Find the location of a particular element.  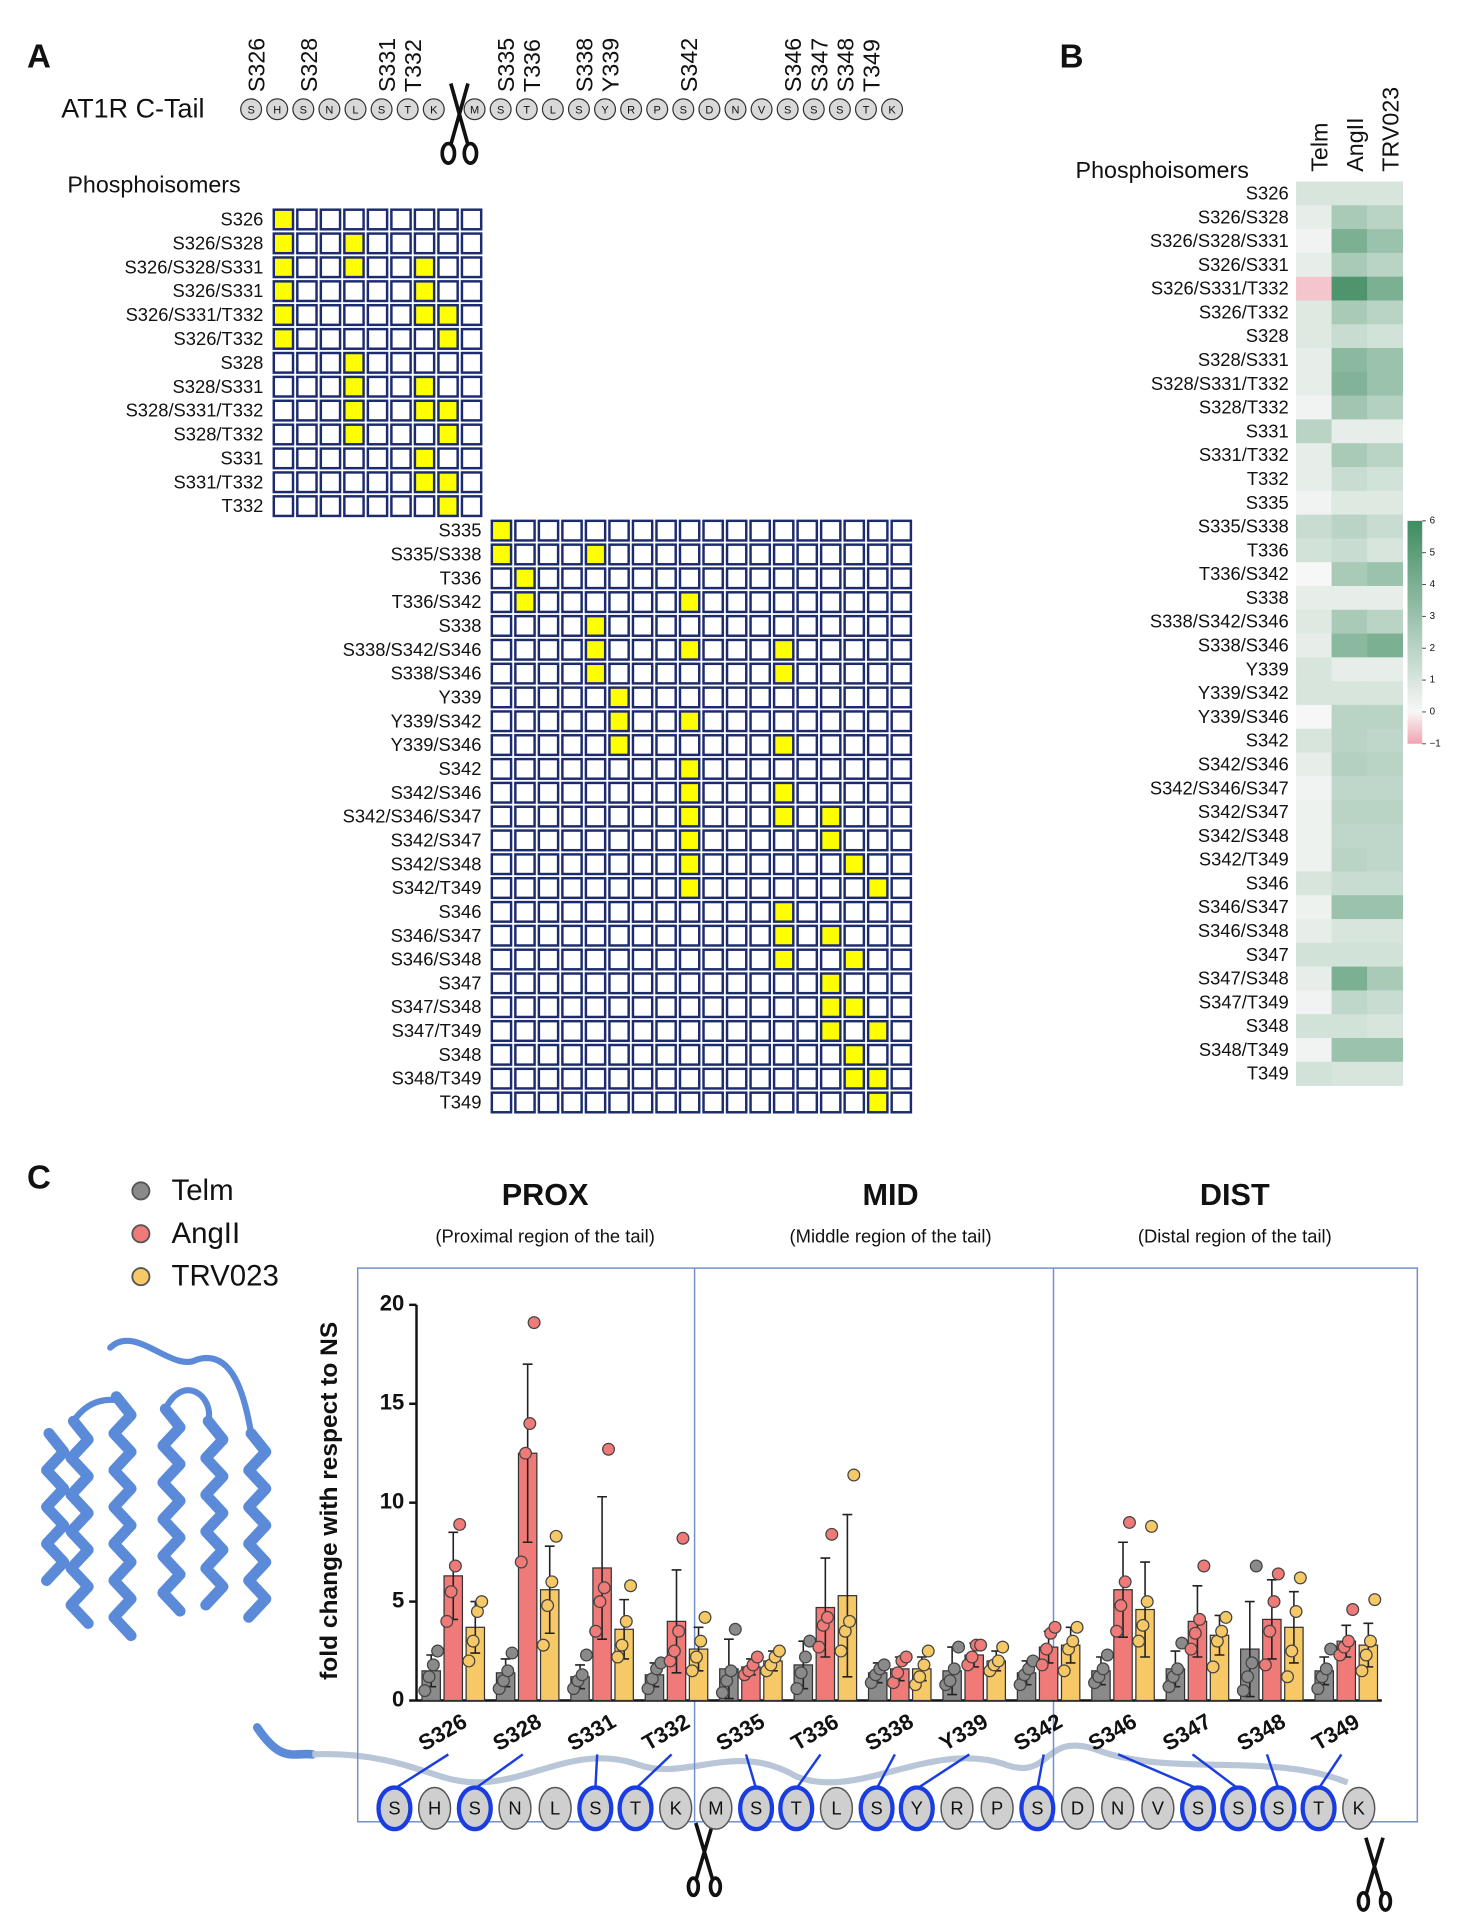

residue-letter: T is located at coordinates (796, 1807).